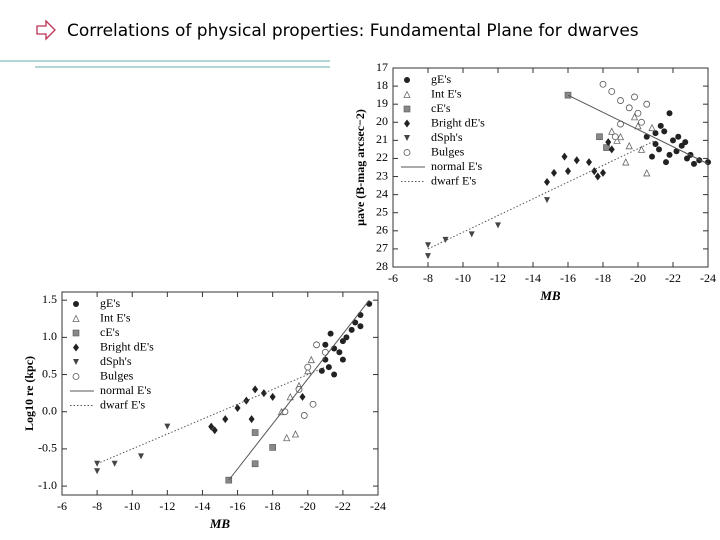 This screenshot has width=720, height=540. What do you see at coordinates (447, 137) in the screenshot?
I see `legend-label: dSph's` at bounding box center [447, 137].